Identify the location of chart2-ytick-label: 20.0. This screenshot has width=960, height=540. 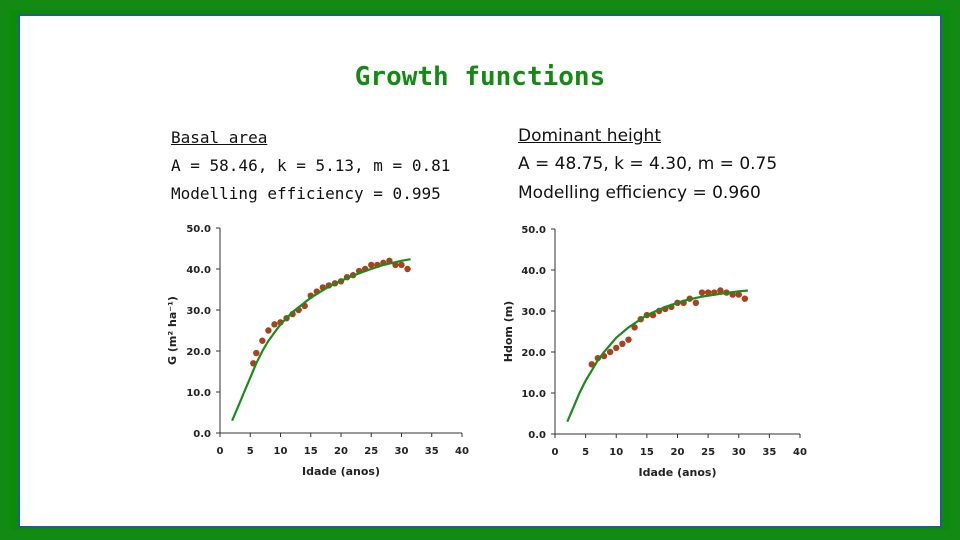
(533, 353).